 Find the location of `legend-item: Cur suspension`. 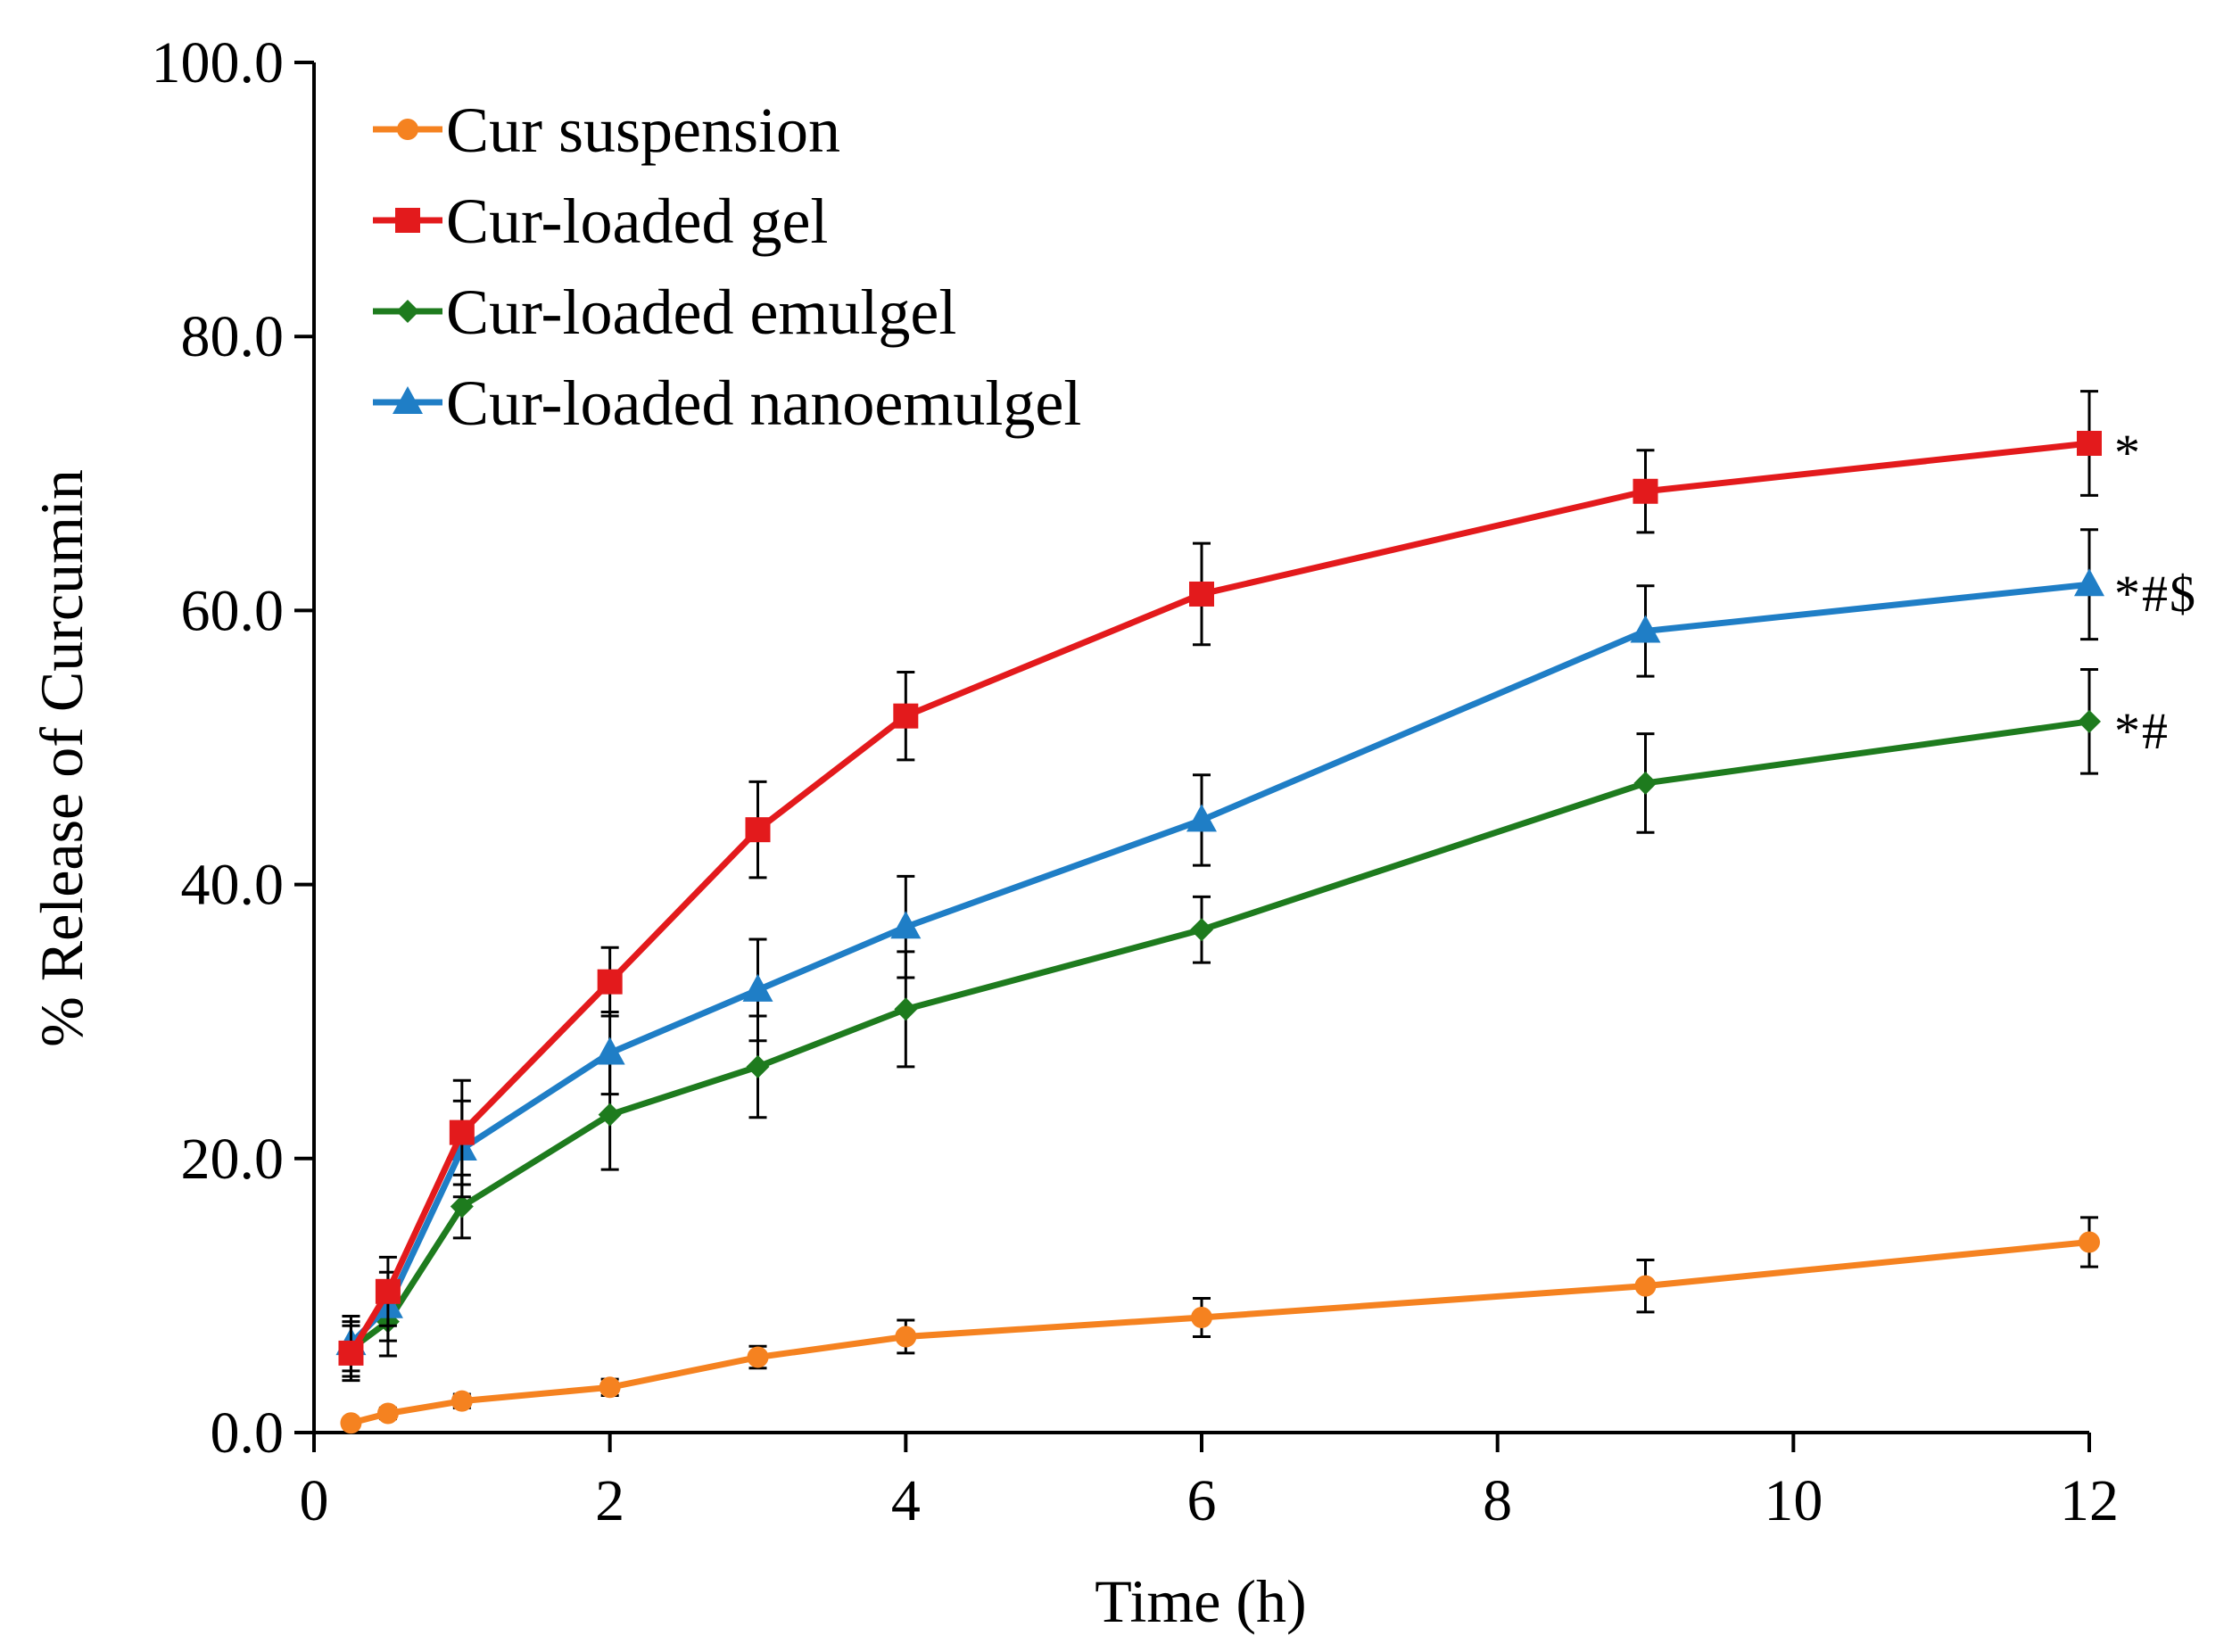

legend-item: Cur suspension is located at coordinates (606, 130).